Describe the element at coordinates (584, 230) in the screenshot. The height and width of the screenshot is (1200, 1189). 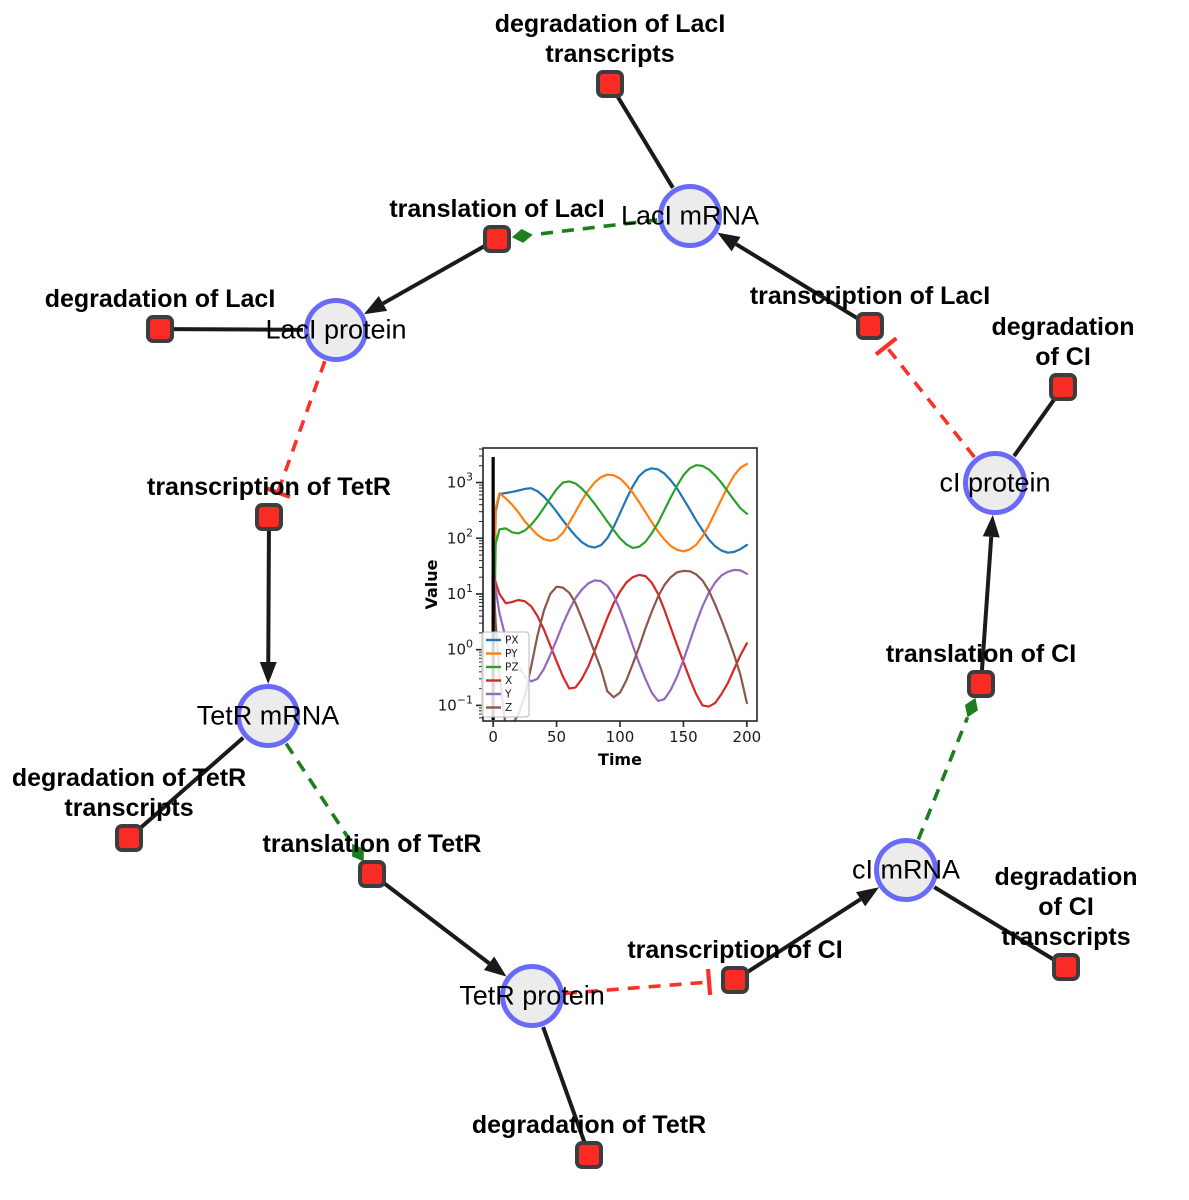
I see `edge-modifier--laci-mrna--translation-of-laci` at that location.